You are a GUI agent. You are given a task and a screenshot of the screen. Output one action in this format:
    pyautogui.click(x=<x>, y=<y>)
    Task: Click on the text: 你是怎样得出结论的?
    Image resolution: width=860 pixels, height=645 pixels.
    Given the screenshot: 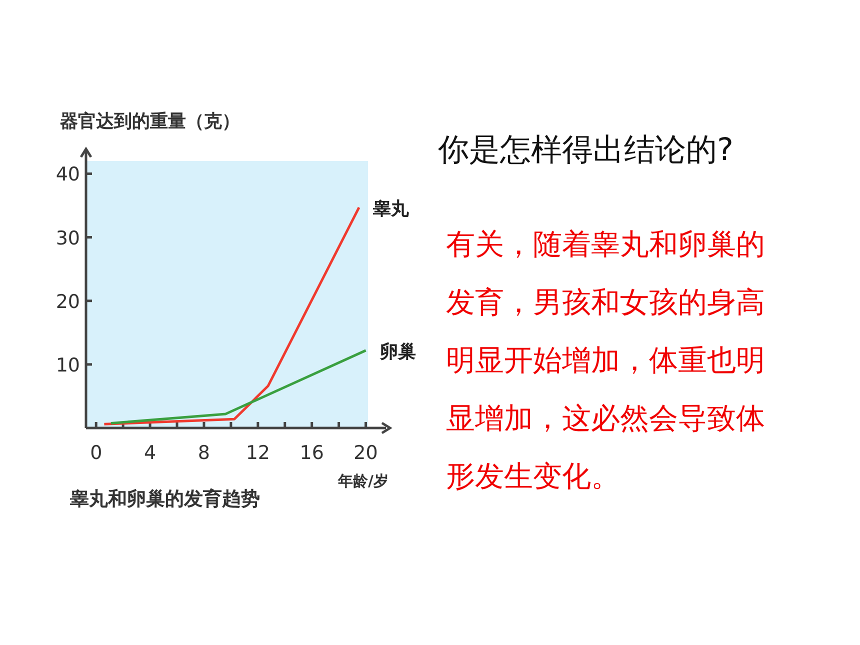 What is the action you would take?
    pyautogui.click(x=585, y=150)
    